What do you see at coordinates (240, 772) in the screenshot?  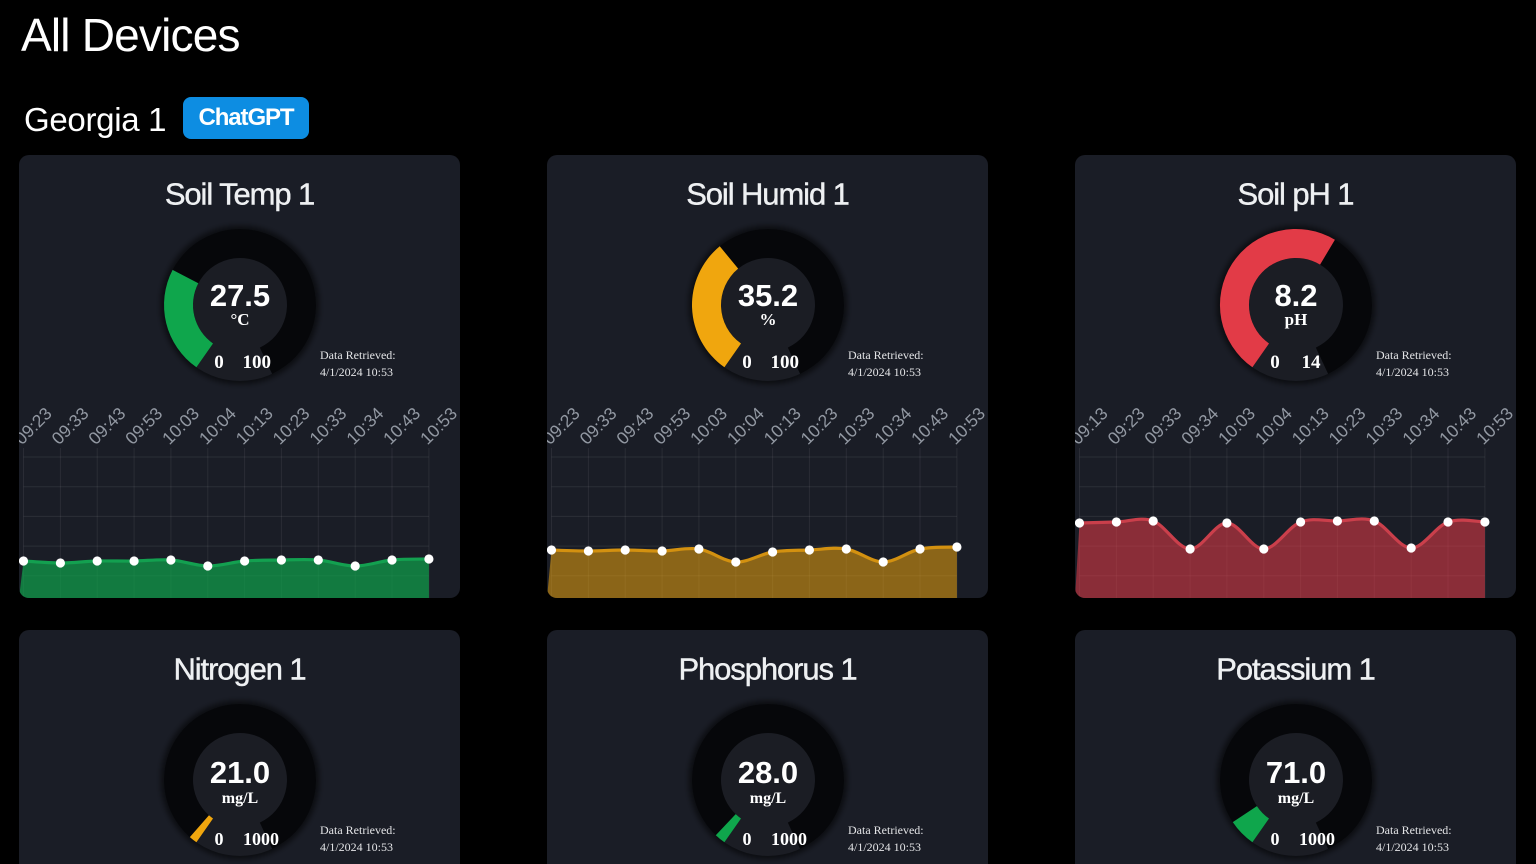 I see `svg-text: 21.0` at bounding box center [240, 772].